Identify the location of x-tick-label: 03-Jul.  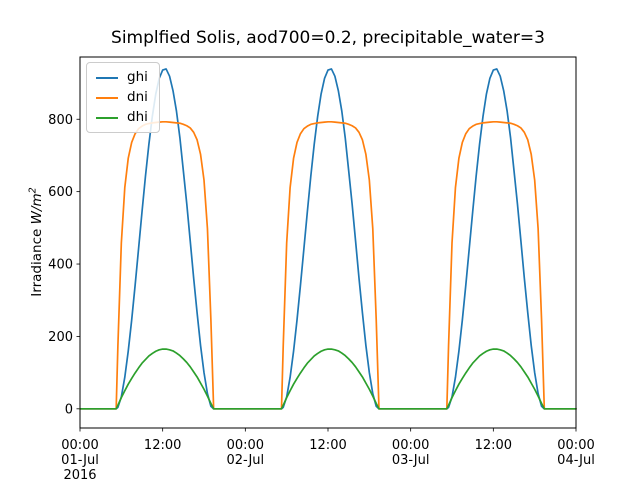
(411, 460).